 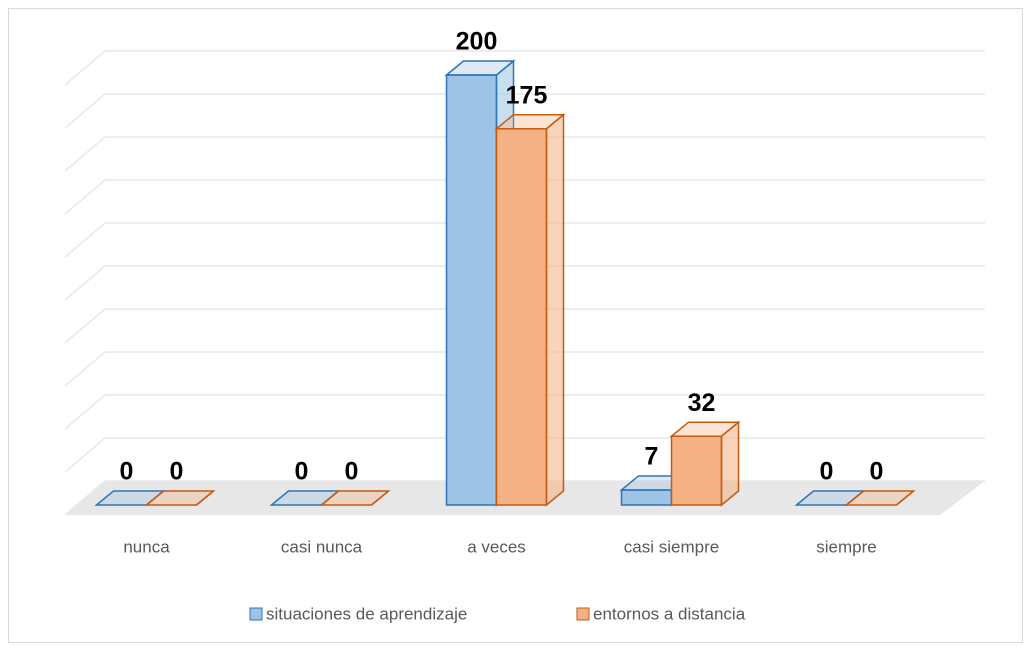 I want to click on data-label: 32, so click(x=702, y=403).